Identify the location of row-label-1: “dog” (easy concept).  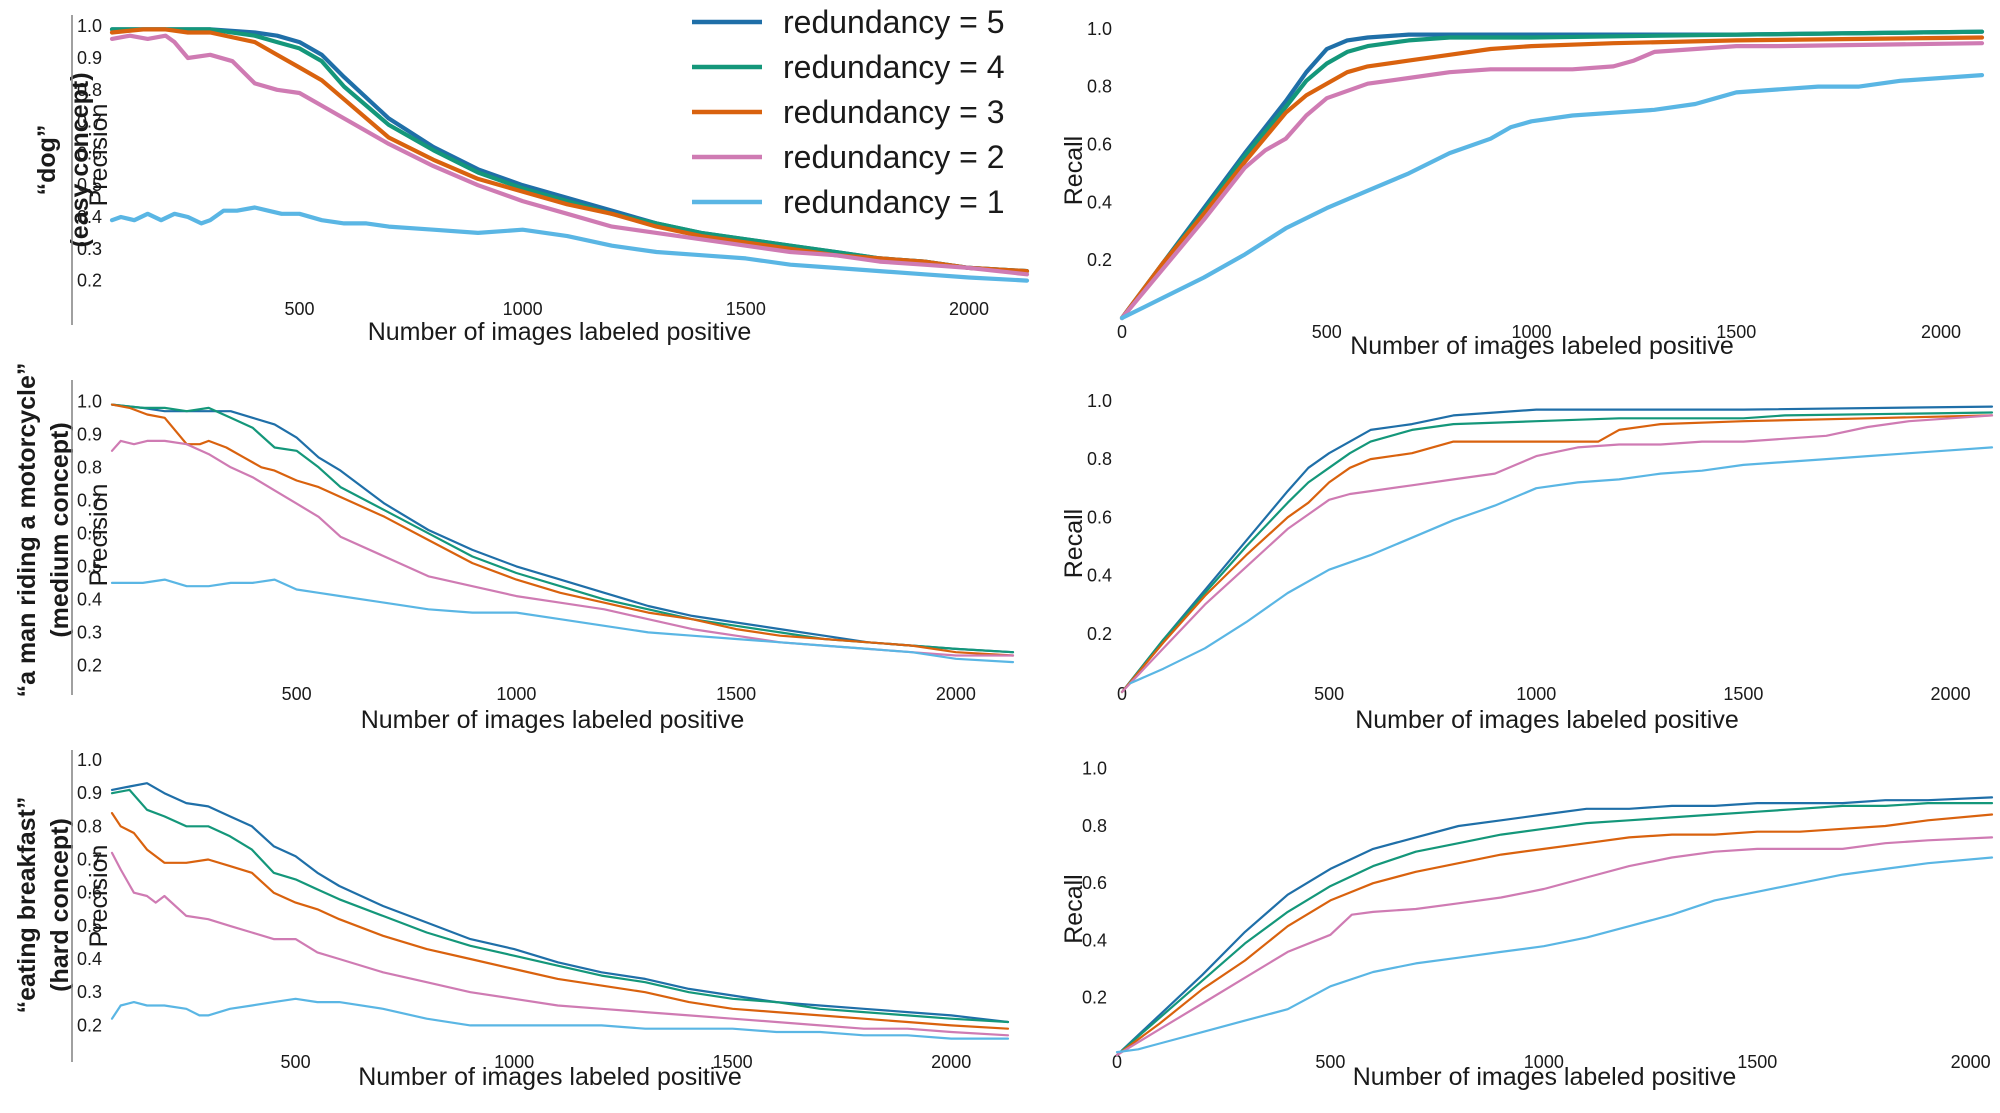
(63, 170).